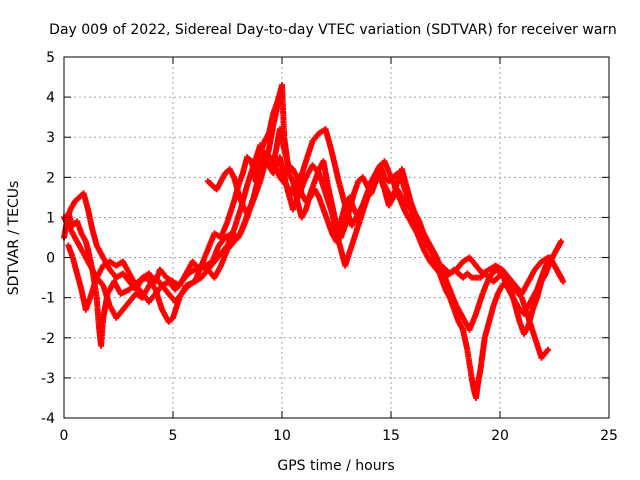  I want to click on x-axis-label: GPS time / hours, so click(335, 466).